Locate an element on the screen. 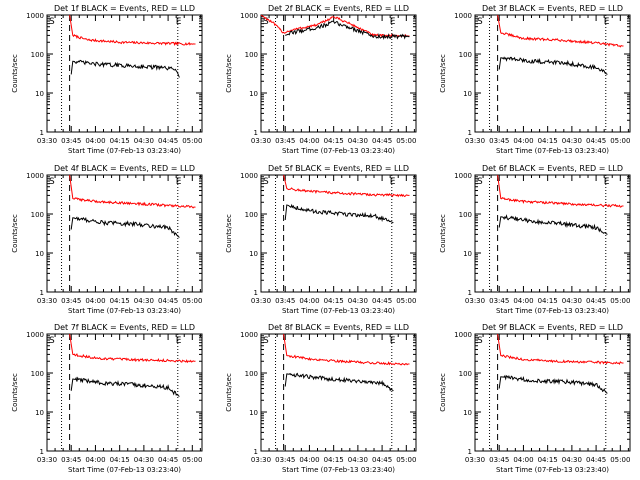  panel-title: Det 5f BLACK = Events, RED = LLD is located at coordinates (338, 168).